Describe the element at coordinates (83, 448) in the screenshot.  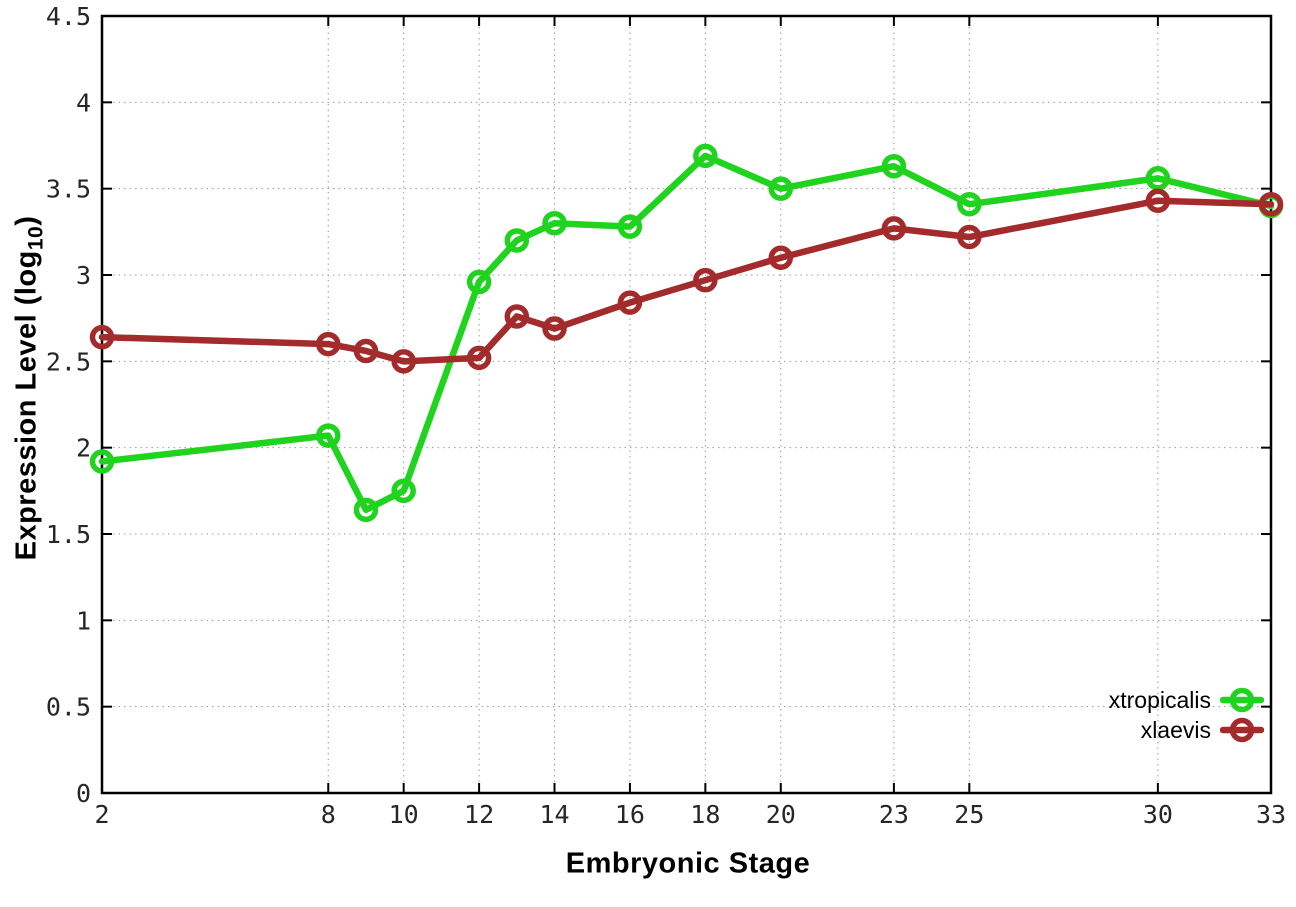
I see `y-tick-label: 2` at that location.